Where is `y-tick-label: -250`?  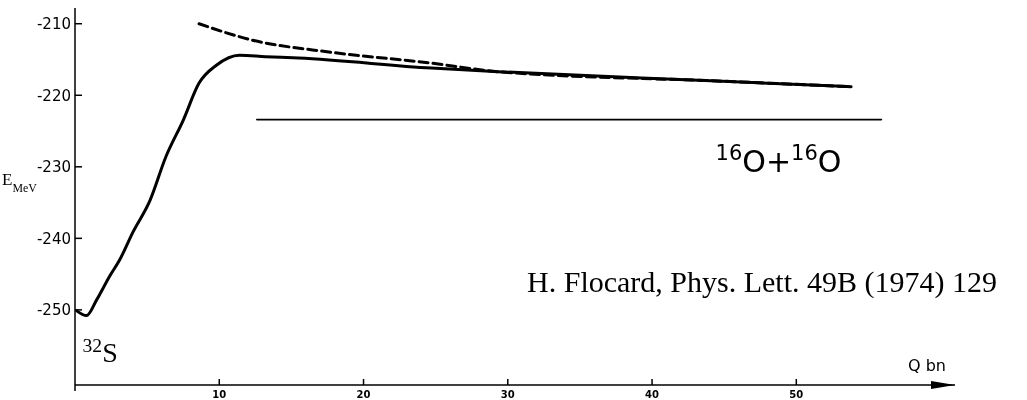 y-tick-label: -250 is located at coordinates (53, 310).